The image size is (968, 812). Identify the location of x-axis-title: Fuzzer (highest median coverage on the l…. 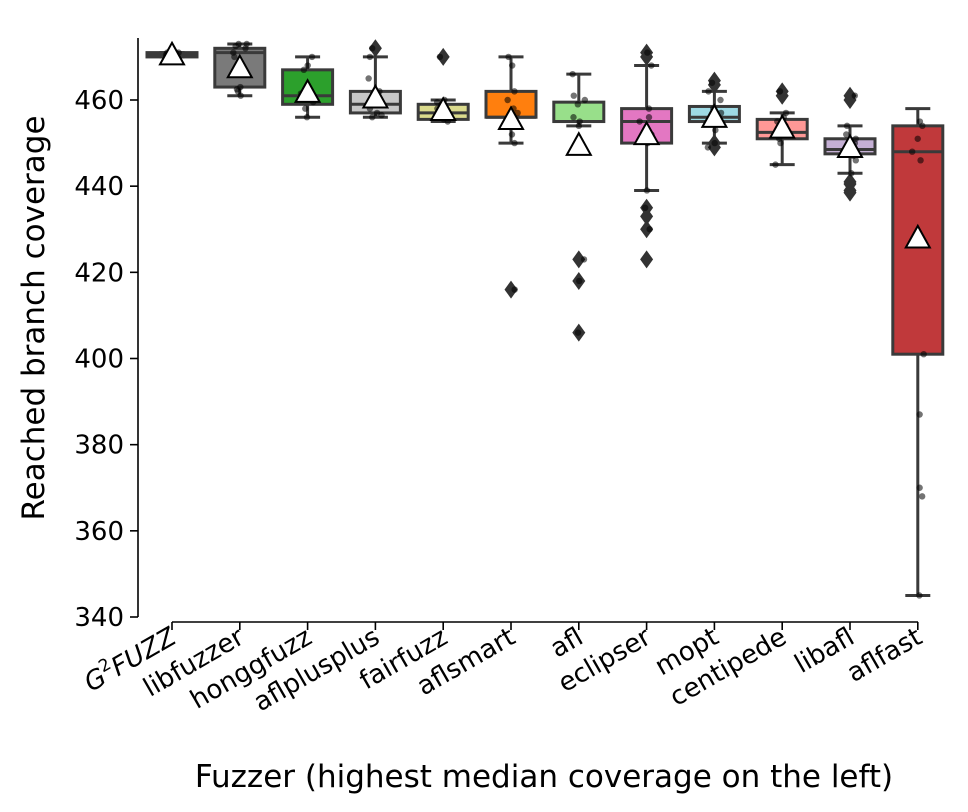
(544, 777).